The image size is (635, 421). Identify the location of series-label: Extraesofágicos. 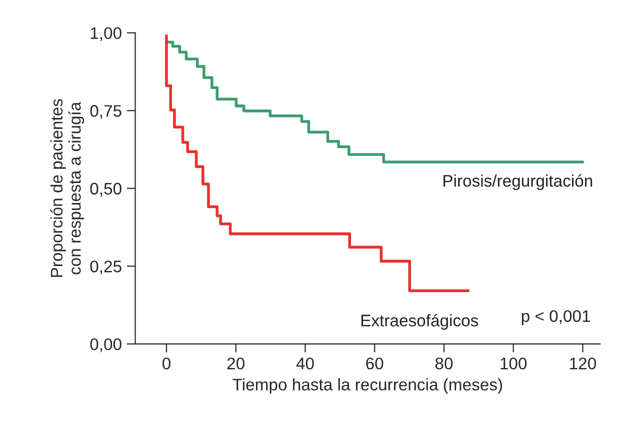
(419, 322).